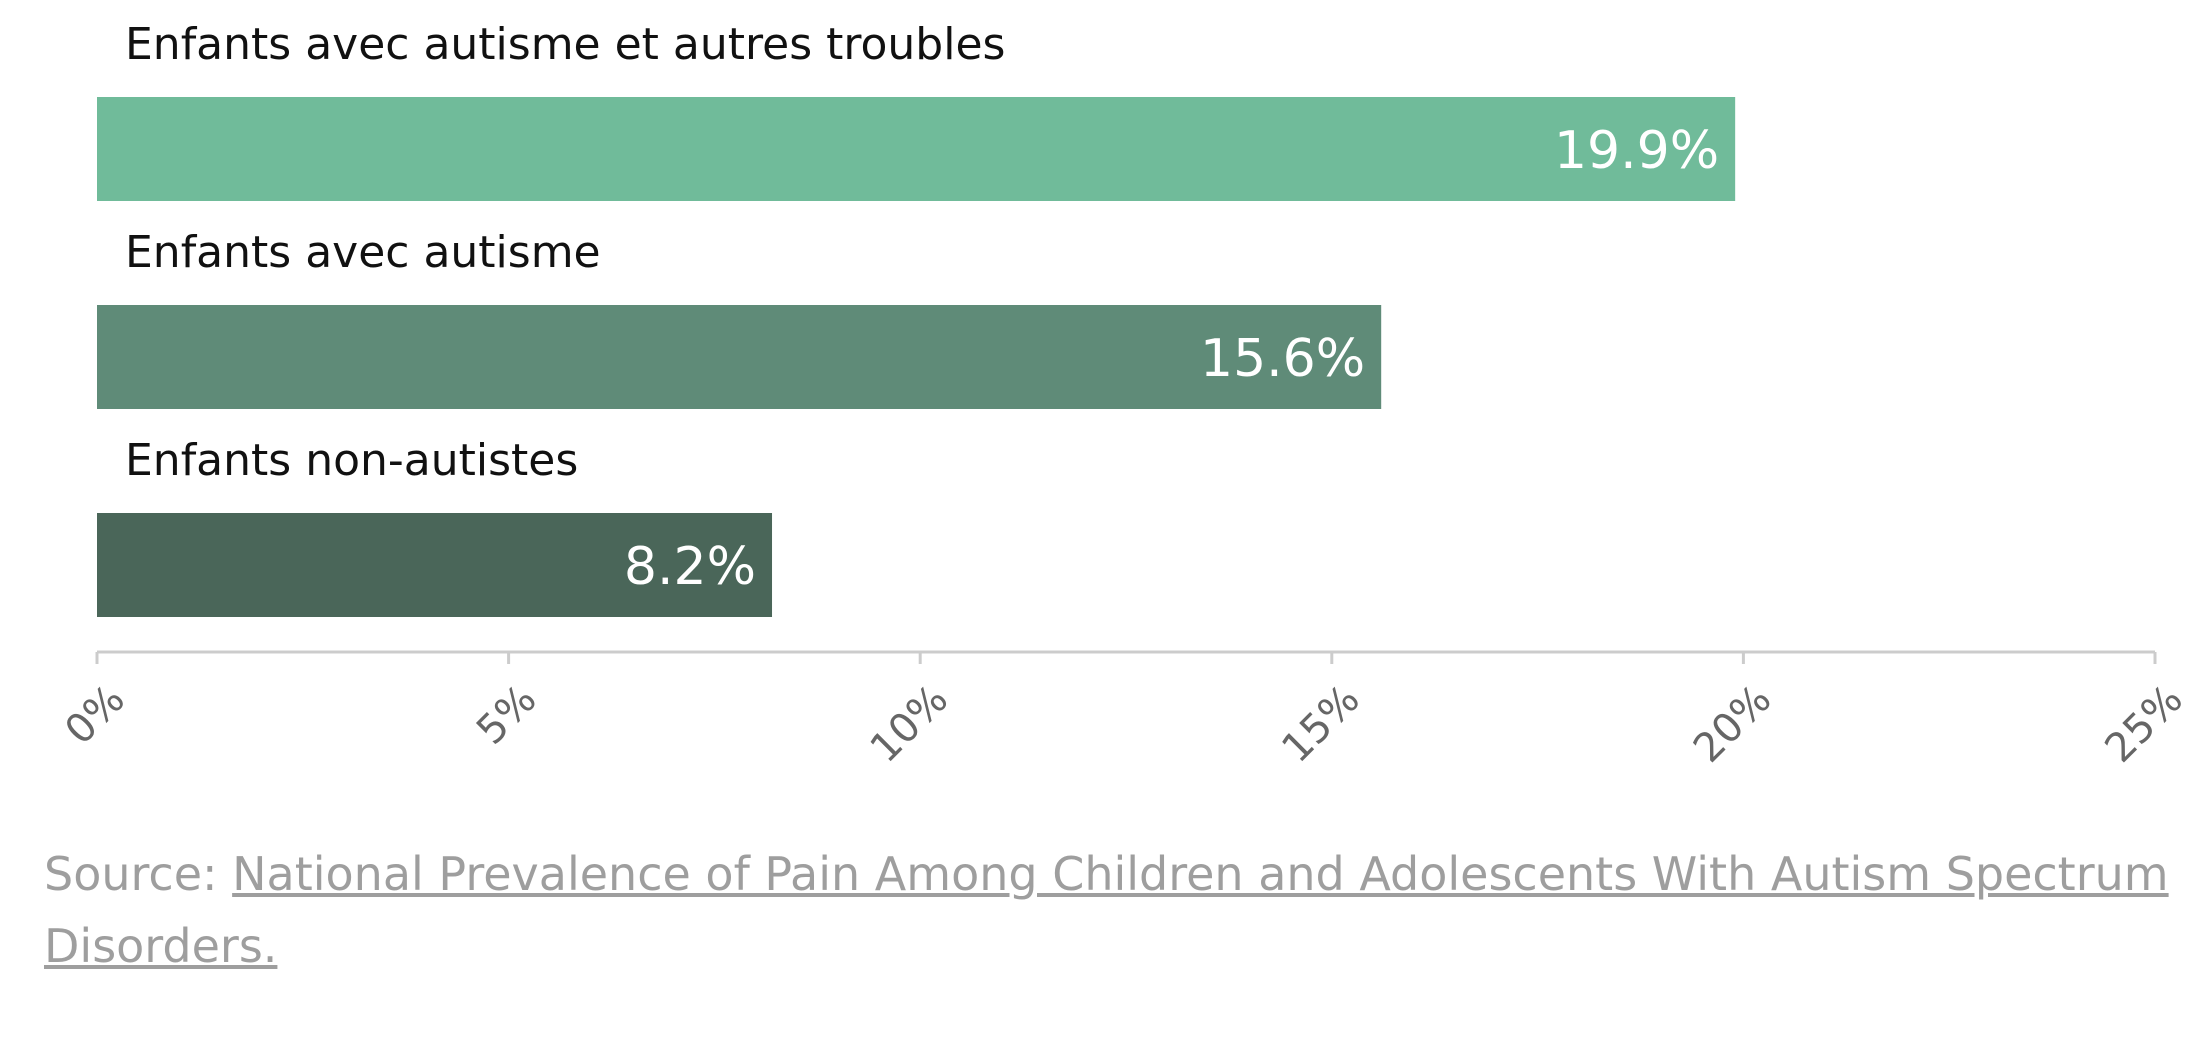 This screenshot has height=1053, width=2200. What do you see at coordinates (506, 714) in the screenshot?
I see `x-tick-label: 5%` at bounding box center [506, 714].